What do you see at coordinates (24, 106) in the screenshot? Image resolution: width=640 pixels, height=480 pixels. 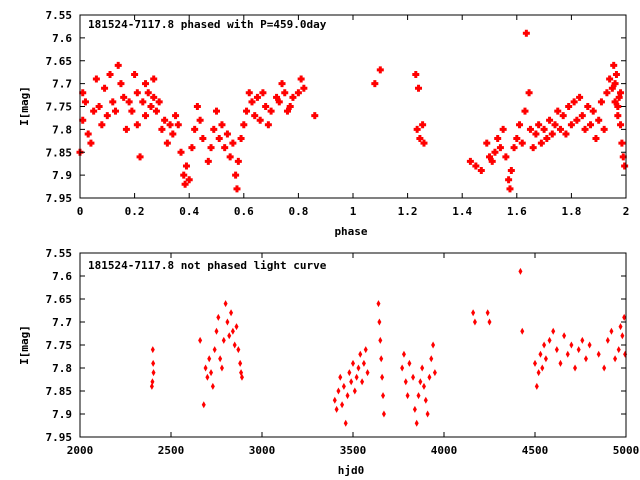 I see `phased-y-axis-label: I[mag]` at bounding box center [24, 106].